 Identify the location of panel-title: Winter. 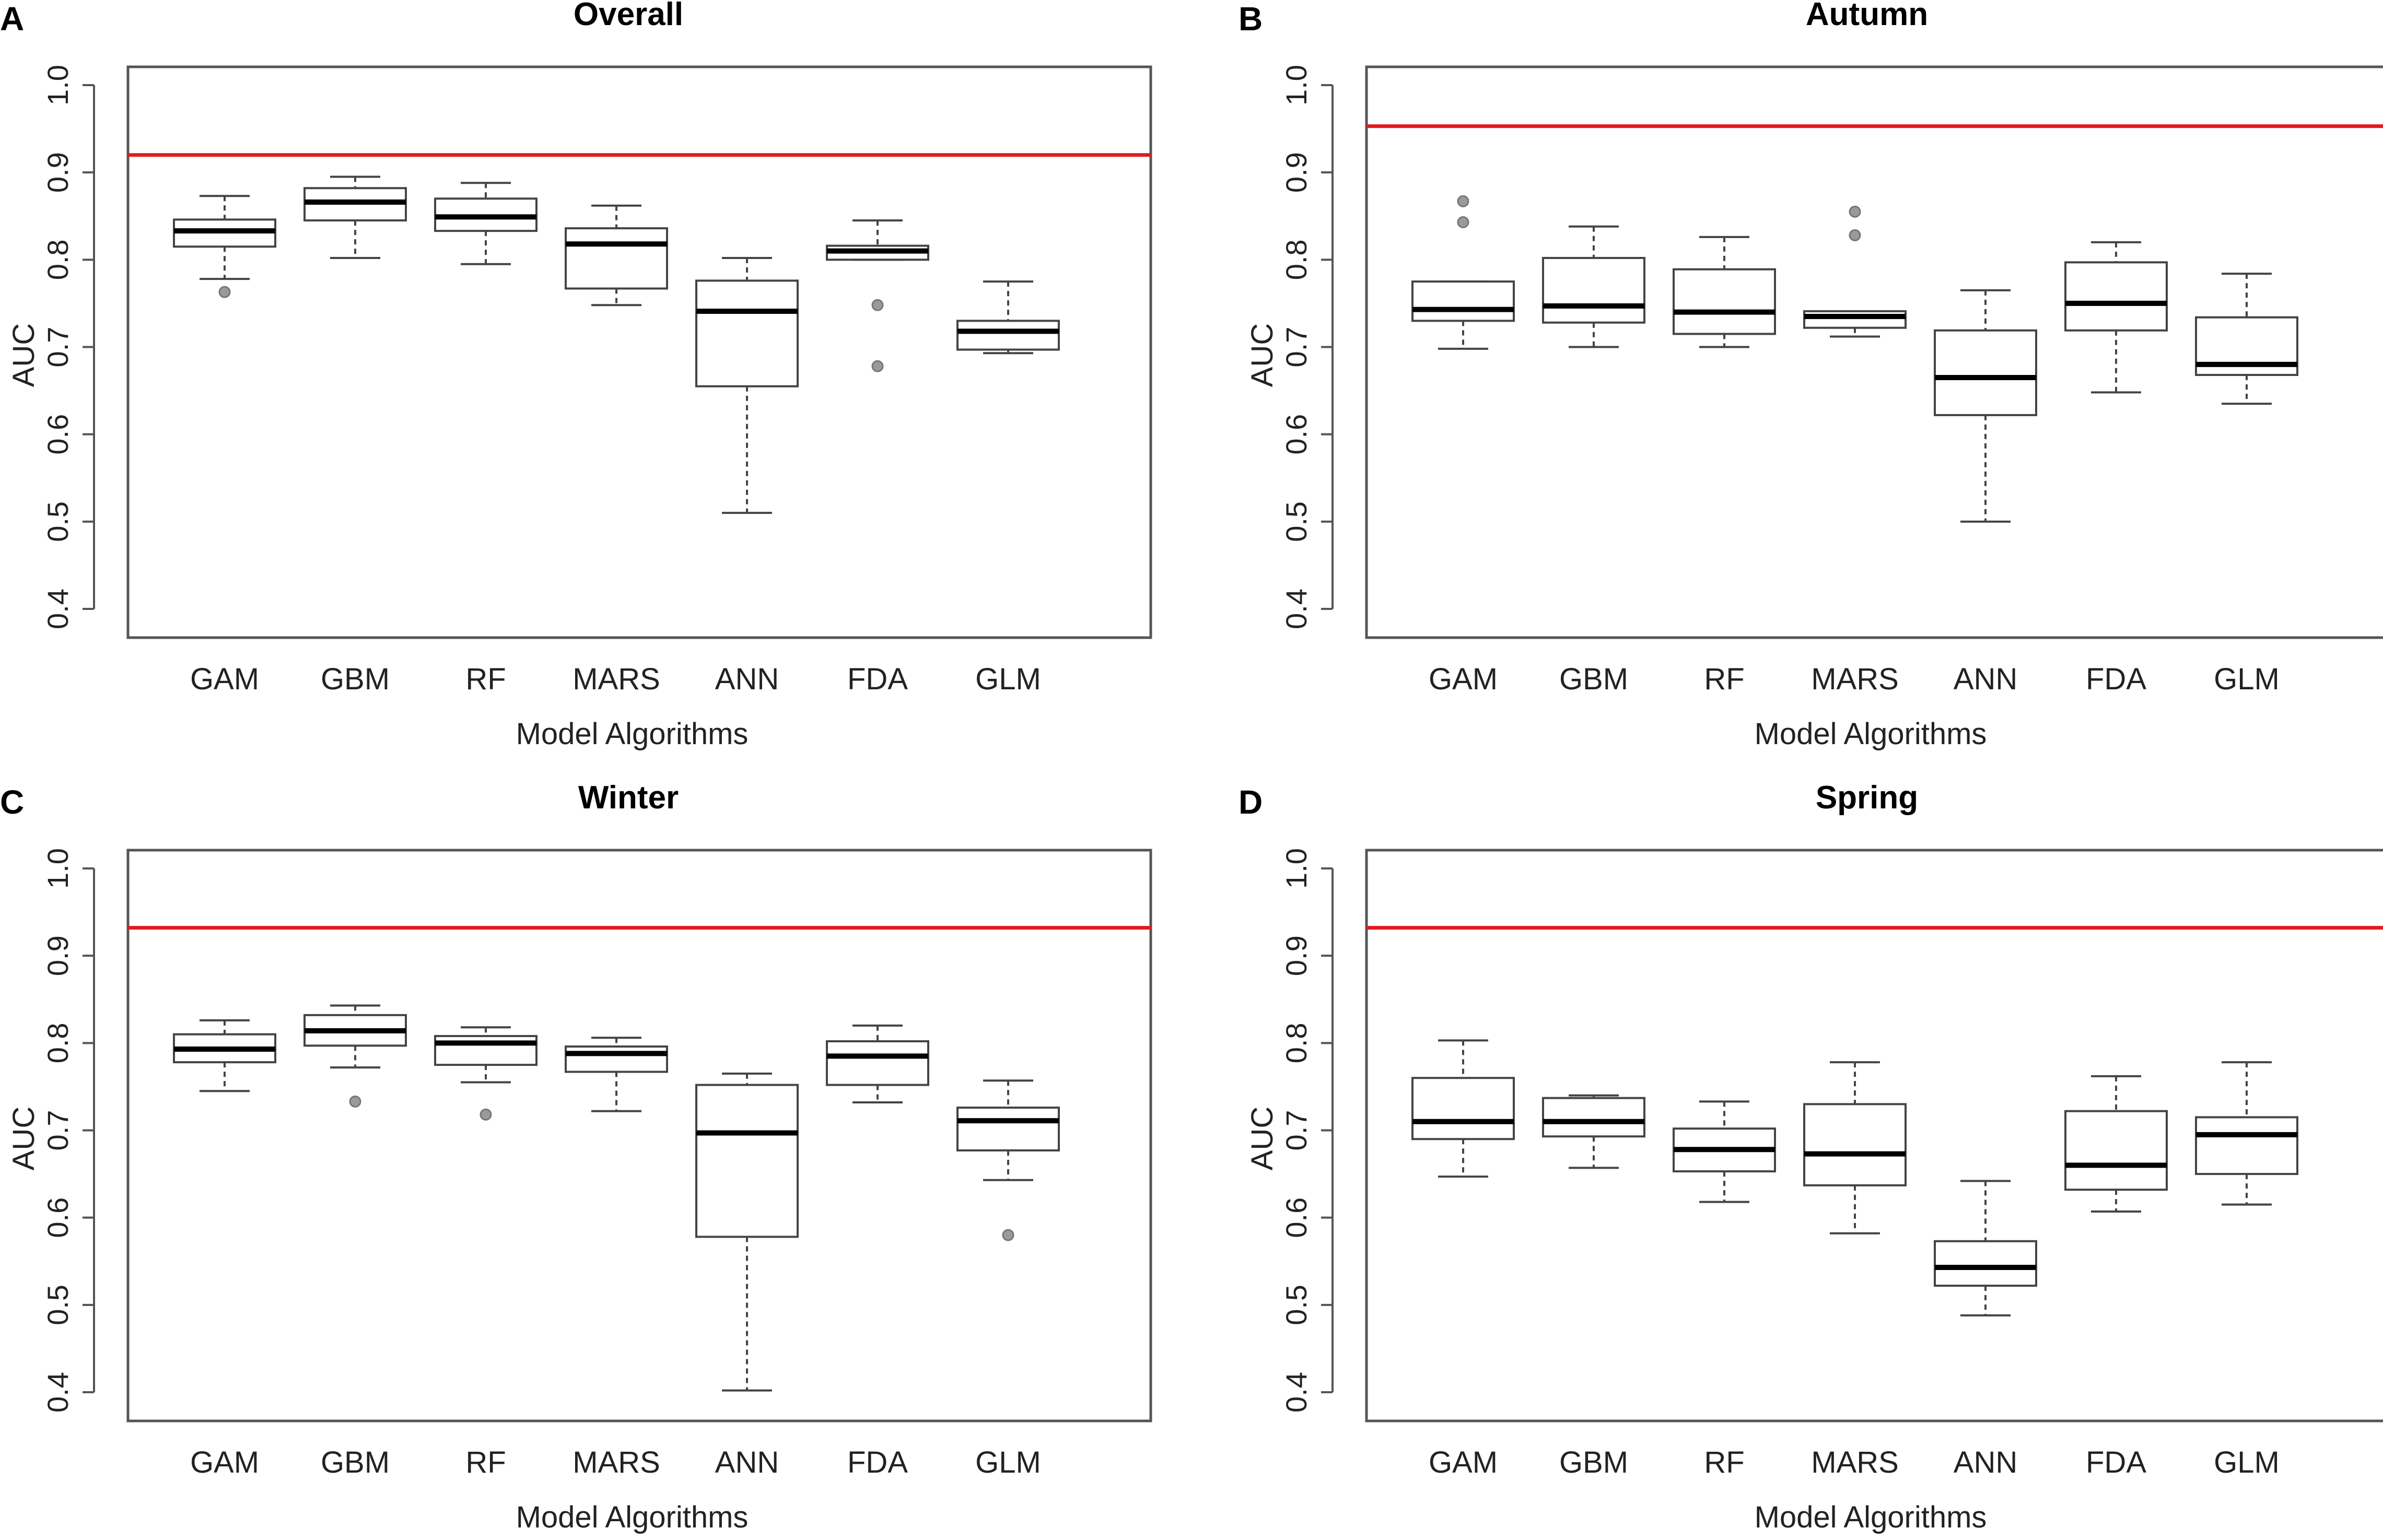
(628, 798).